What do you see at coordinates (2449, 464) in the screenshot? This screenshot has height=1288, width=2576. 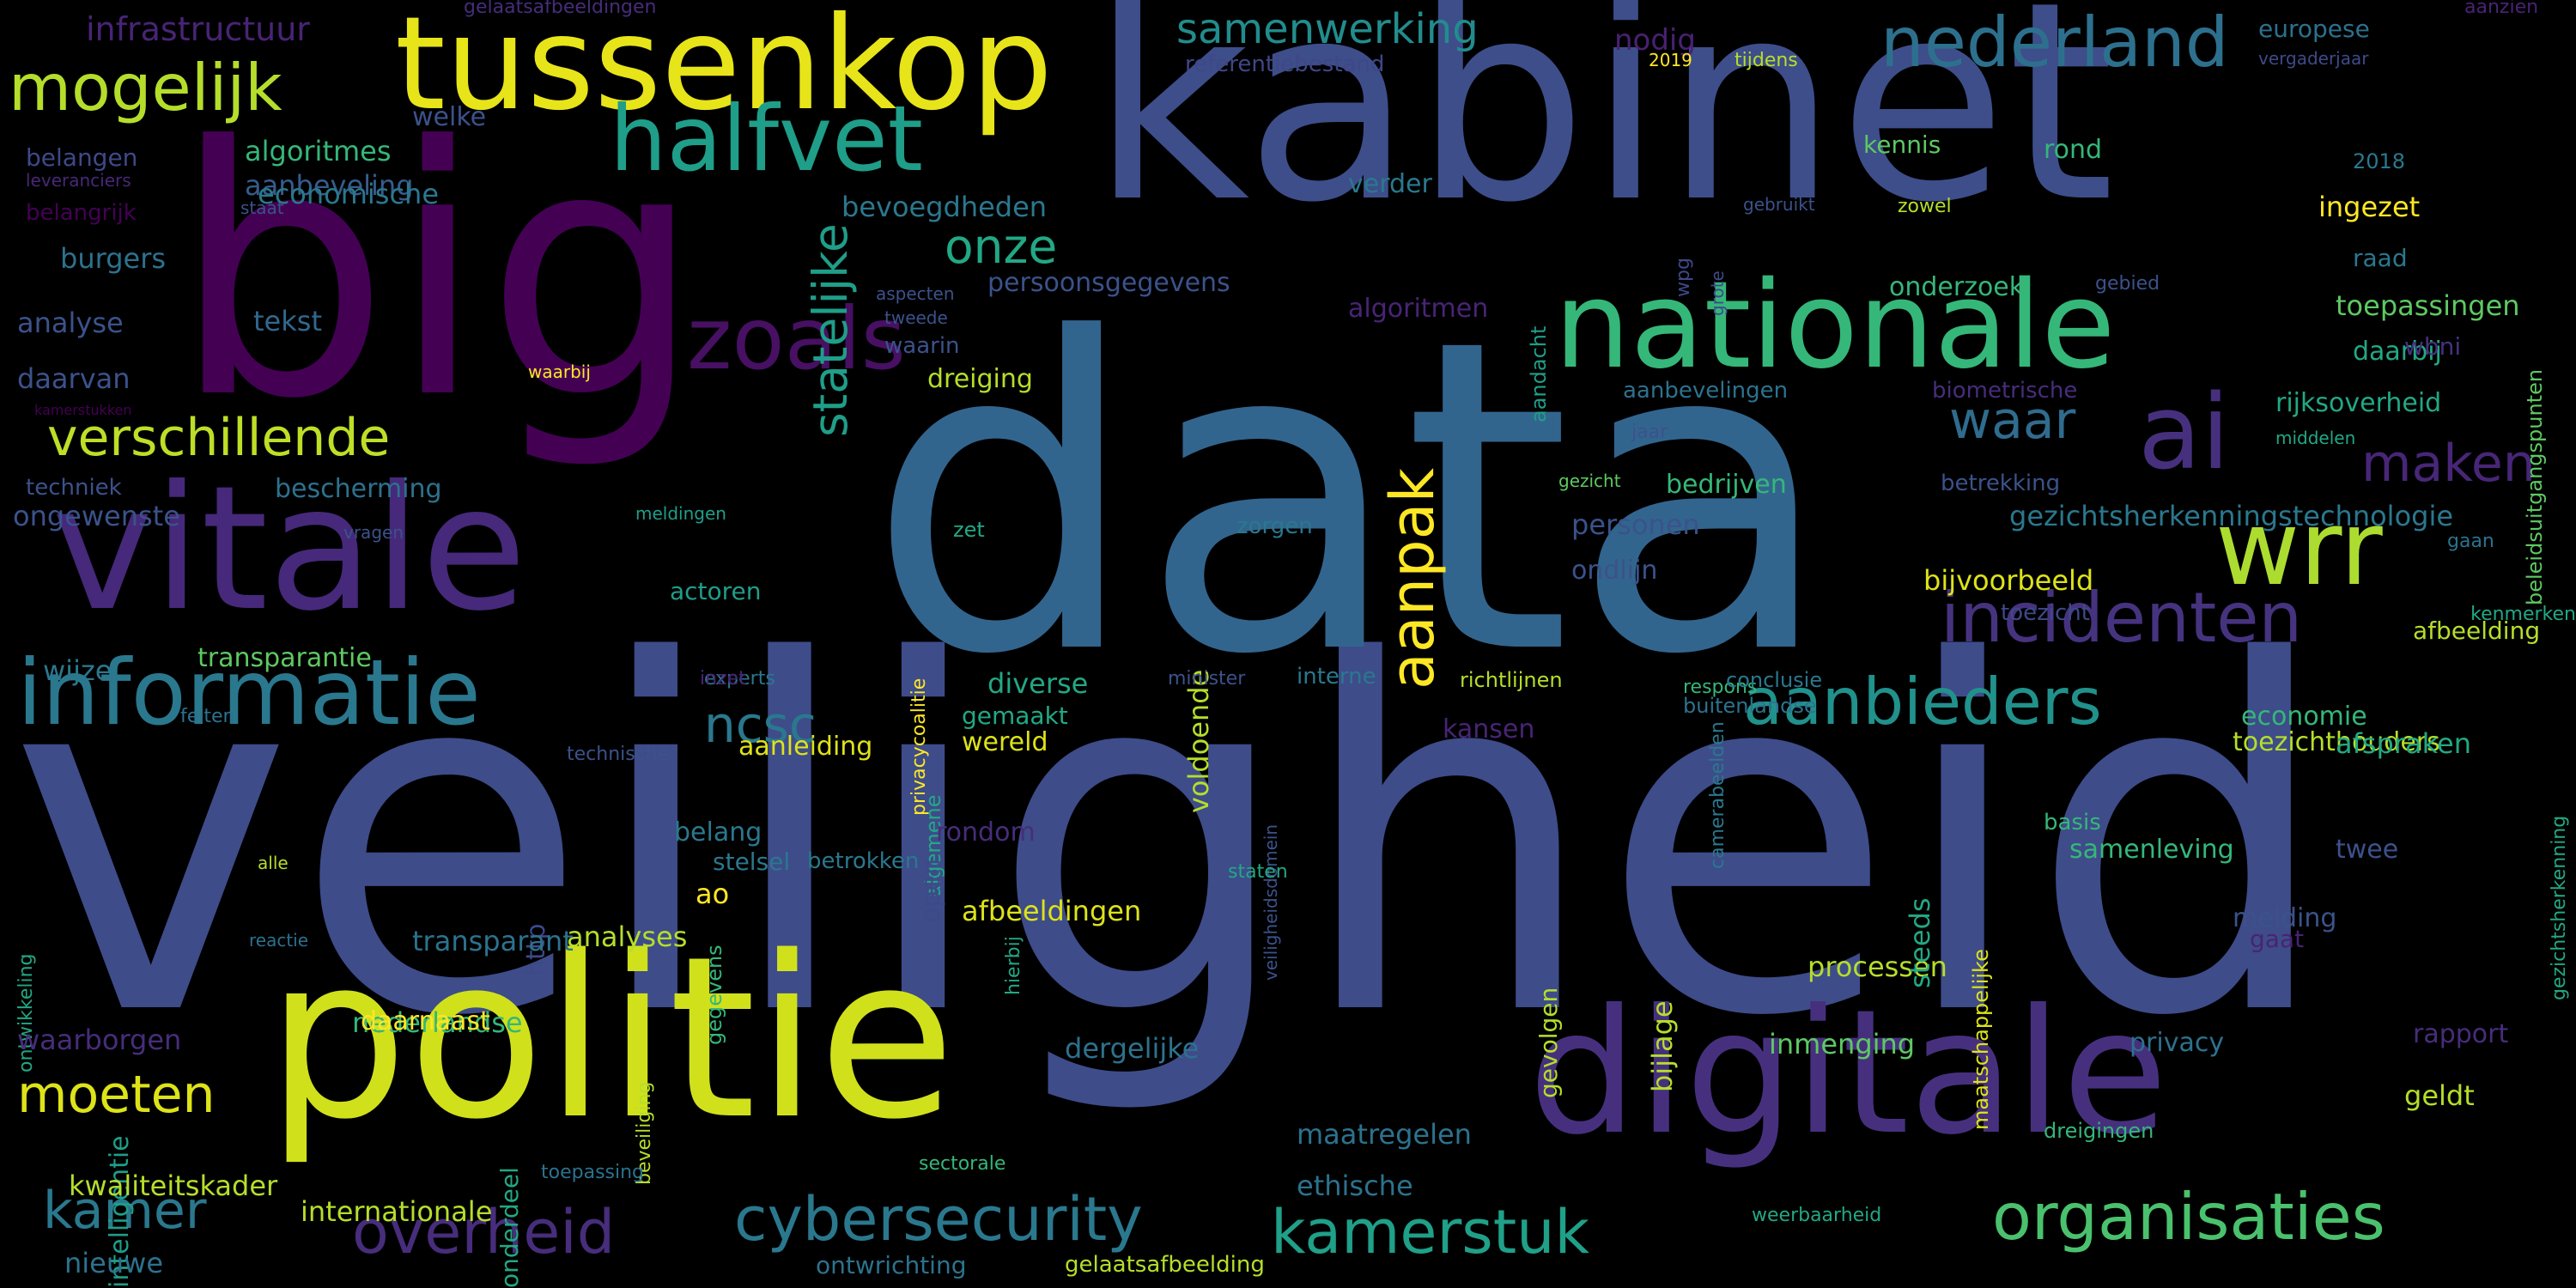 I see `word-maken: maken` at bounding box center [2449, 464].